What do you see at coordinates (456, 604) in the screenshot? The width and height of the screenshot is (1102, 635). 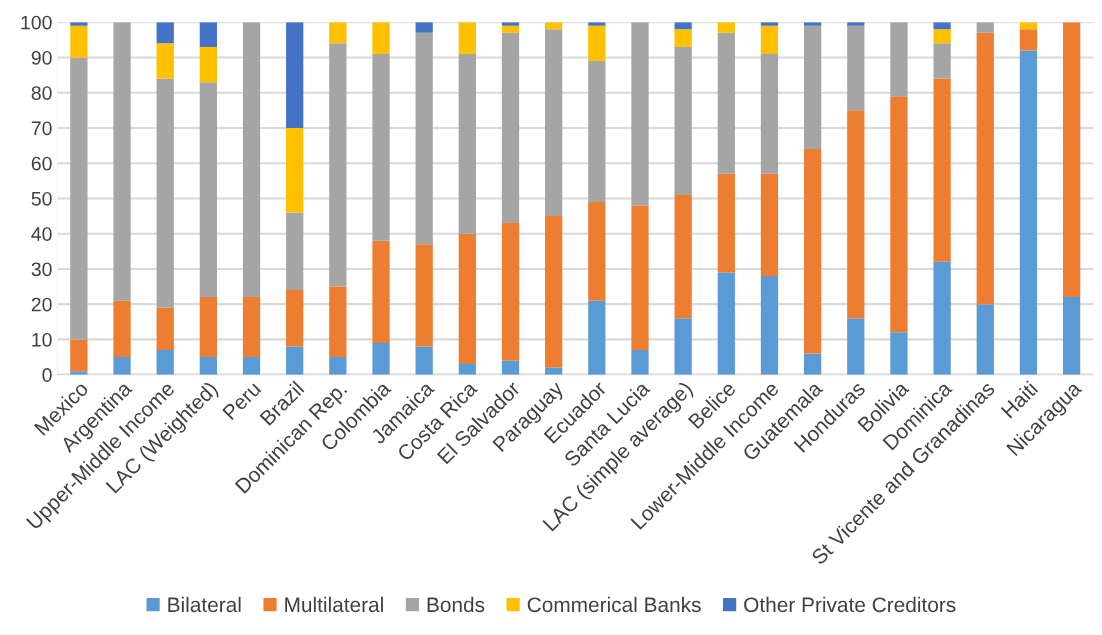 I see `legend-label: Bonds` at bounding box center [456, 604].